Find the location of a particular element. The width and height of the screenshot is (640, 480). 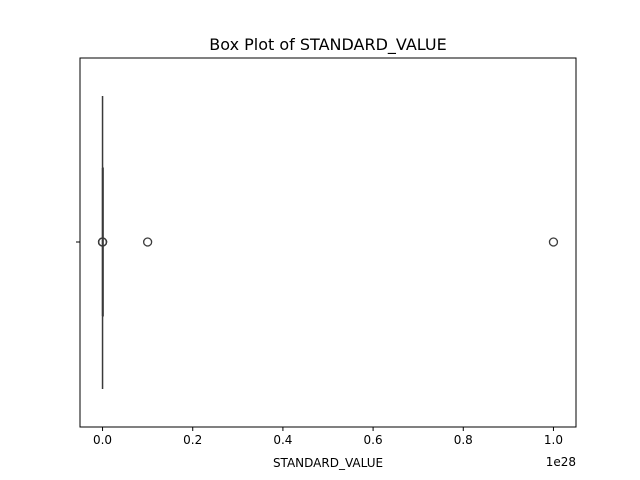

x-axis-label: STANDARD_VALUE is located at coordinates (328, 463).